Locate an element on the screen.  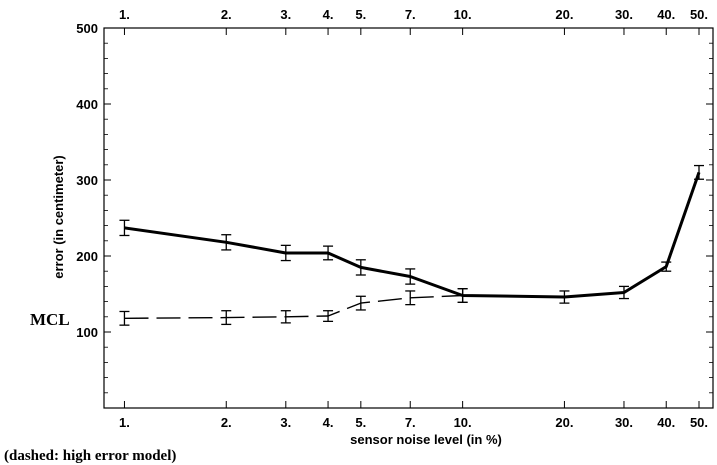
x-axis-title: sensor noise level (in %) is located at coordinates (426, 439).